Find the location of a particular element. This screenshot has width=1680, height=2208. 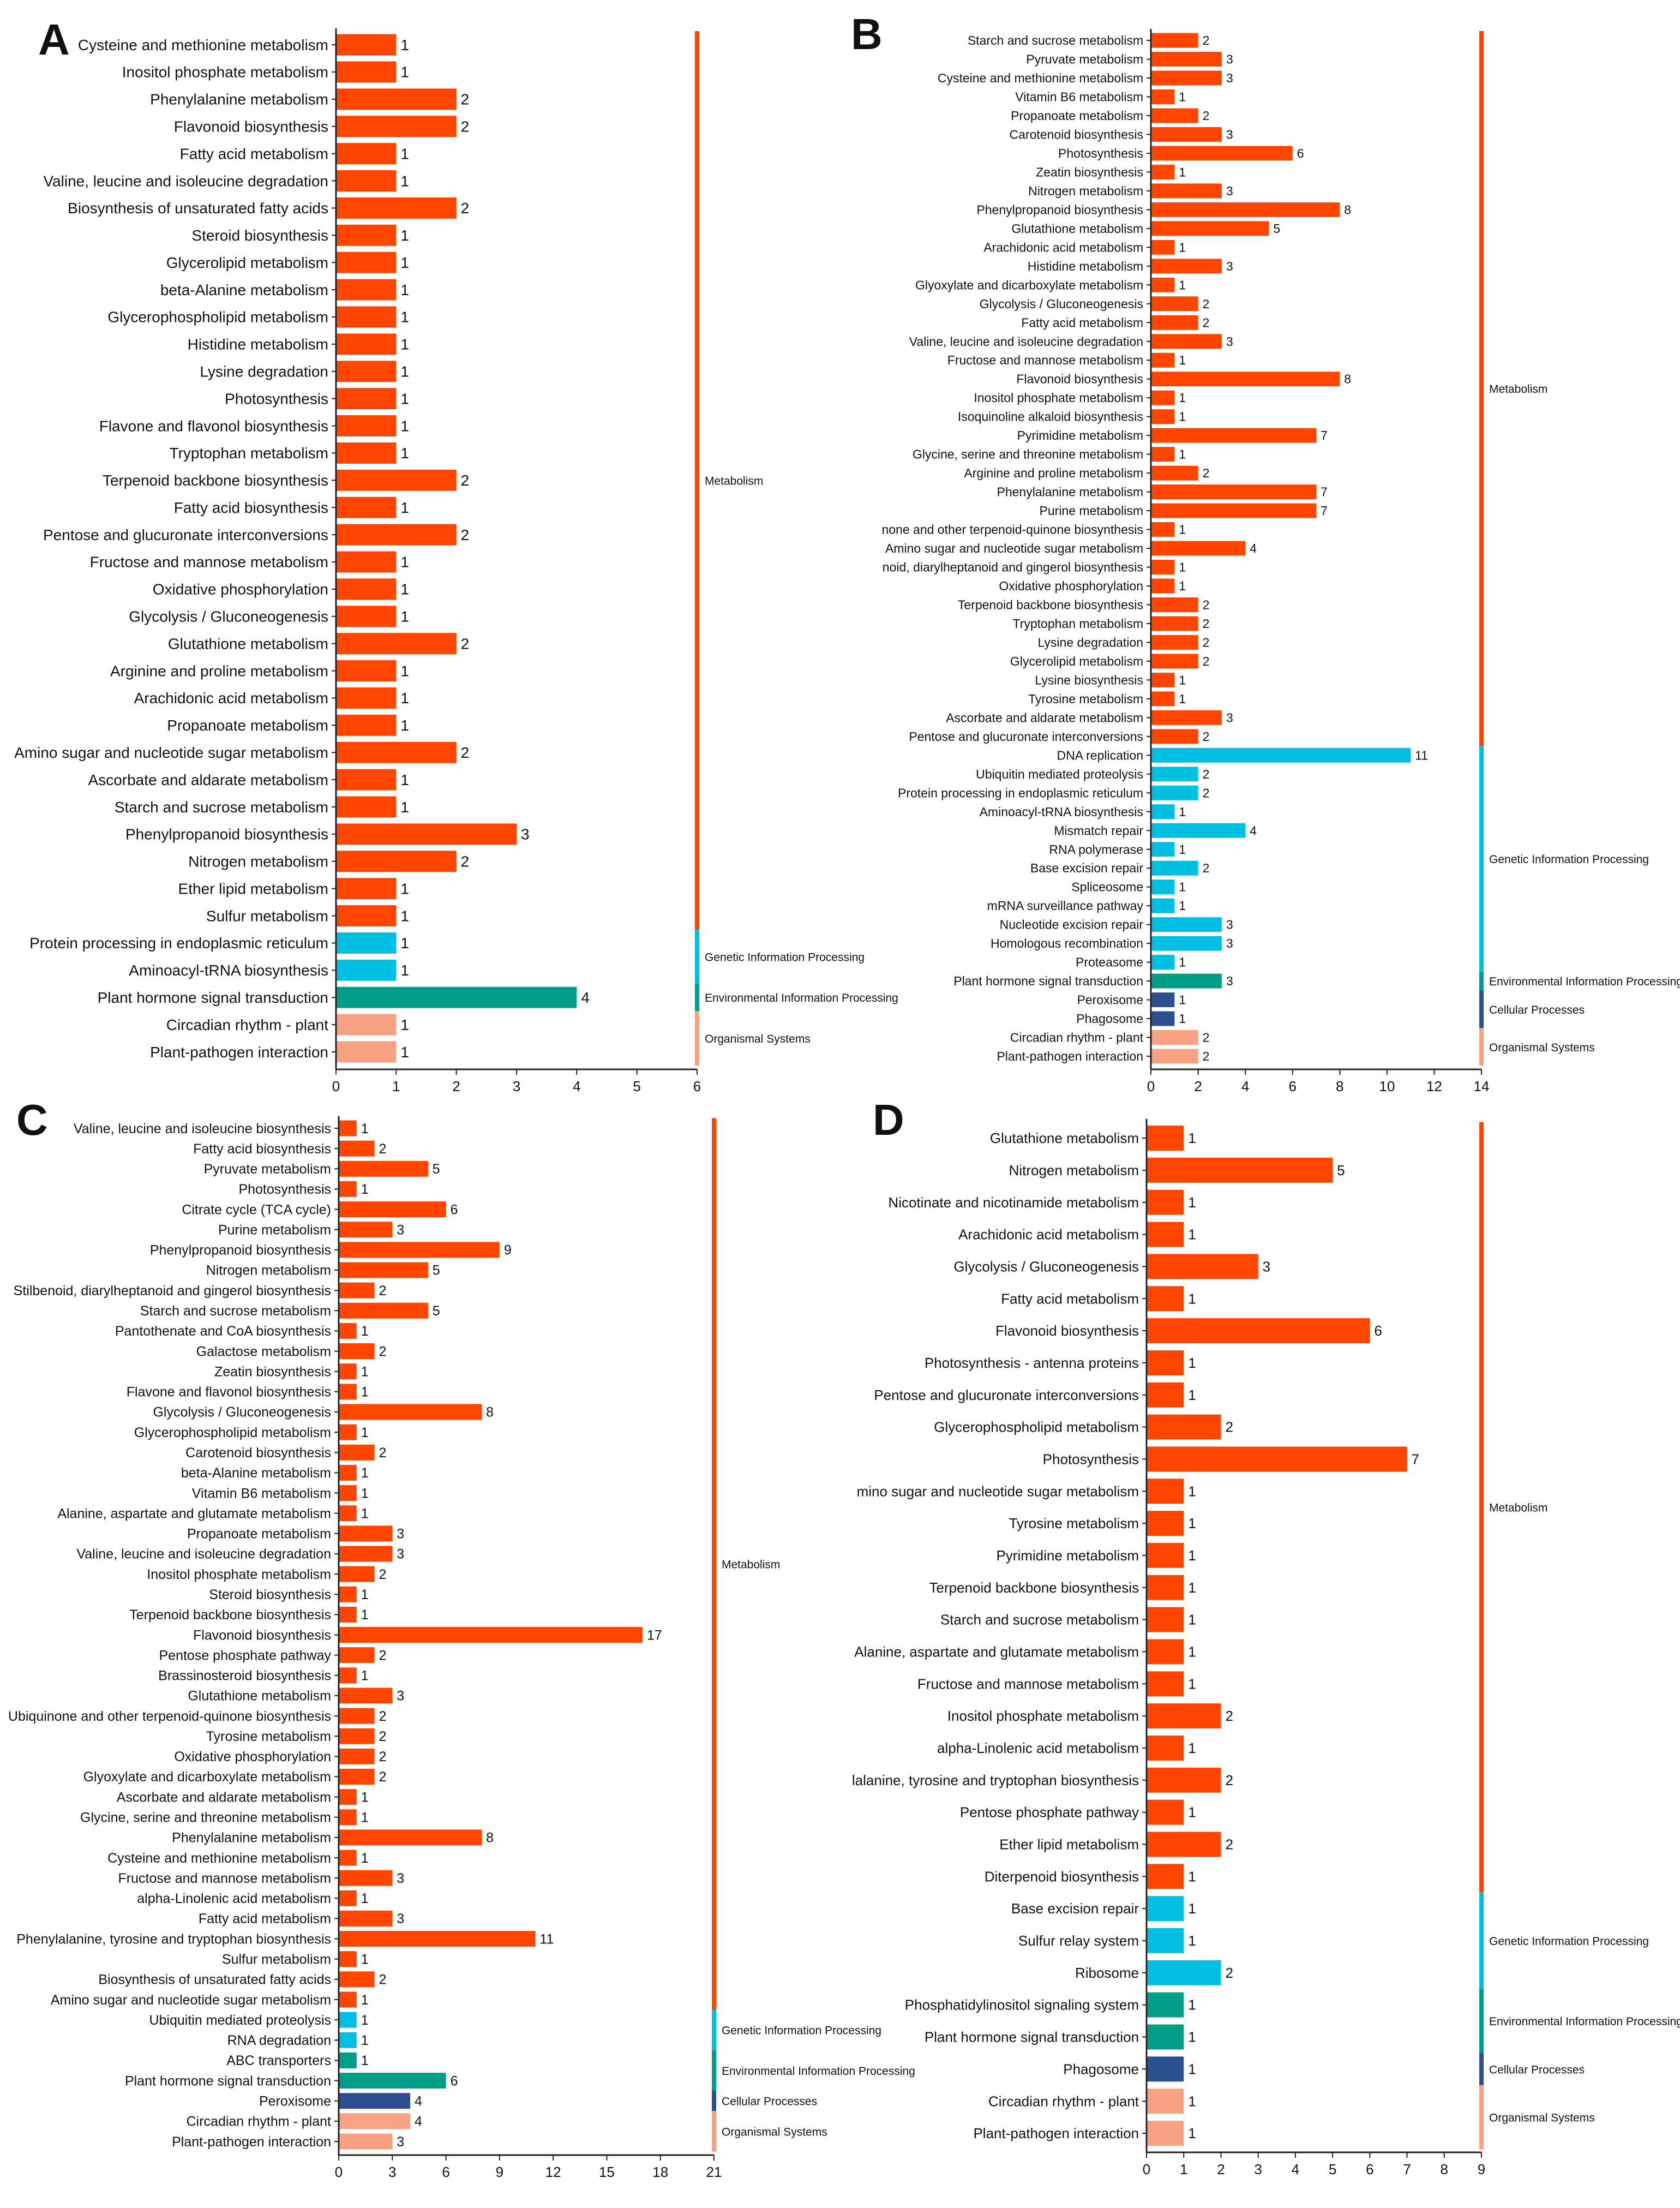

x-tick-label: 4 is located at coordinates (576, 1086).